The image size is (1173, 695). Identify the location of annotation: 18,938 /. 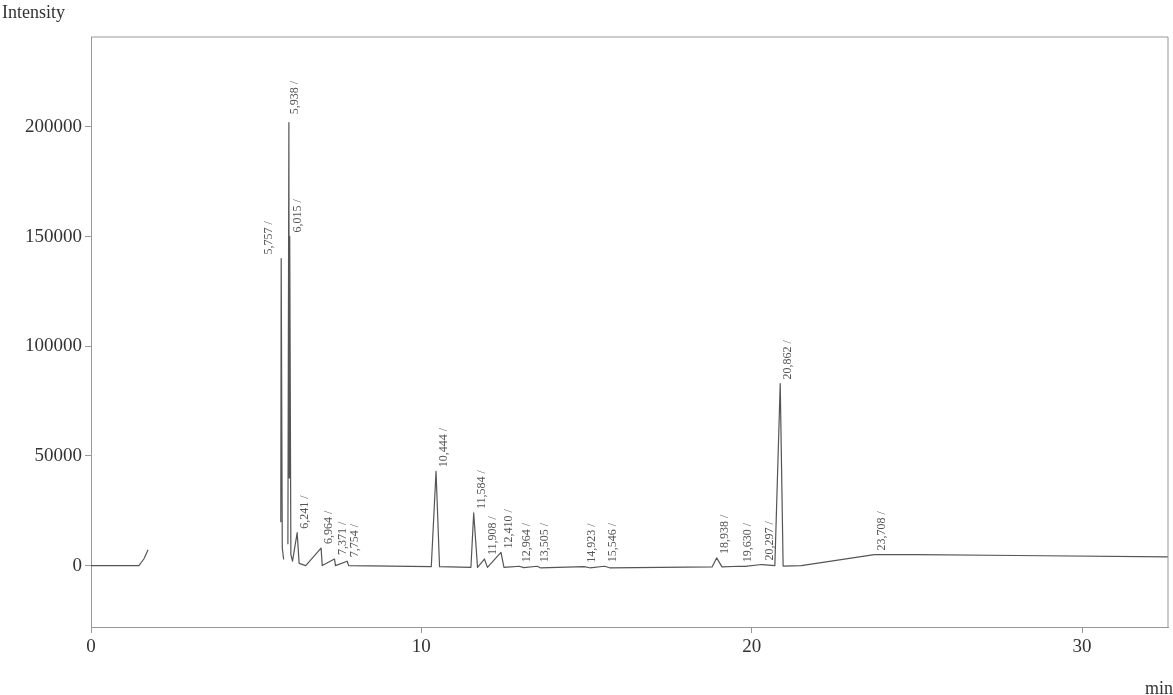
(723, 533).